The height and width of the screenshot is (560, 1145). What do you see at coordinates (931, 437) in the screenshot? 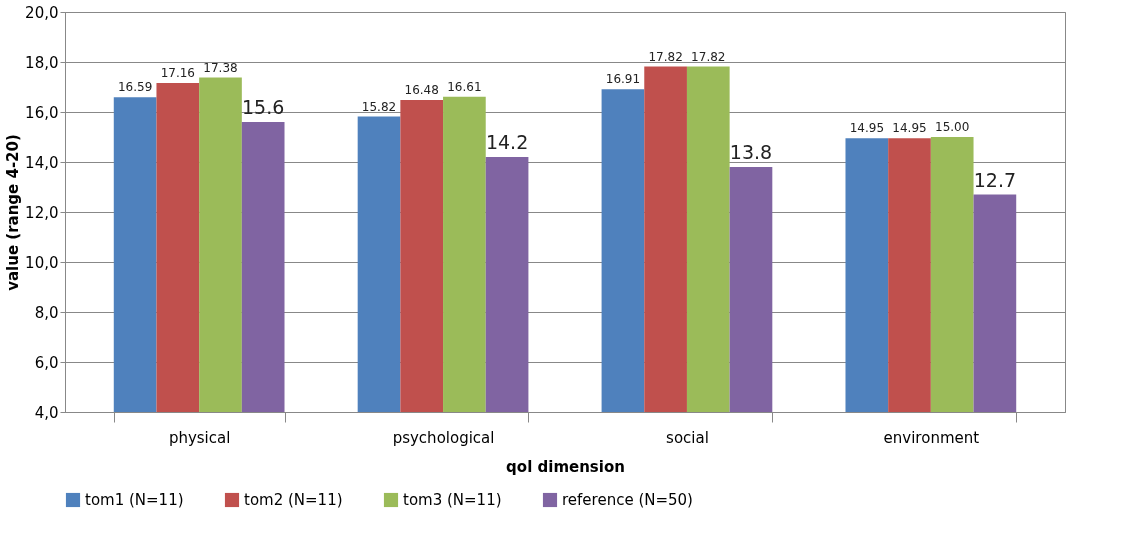
I see `x-tick-label: environment` at bounding box center [931, 437].